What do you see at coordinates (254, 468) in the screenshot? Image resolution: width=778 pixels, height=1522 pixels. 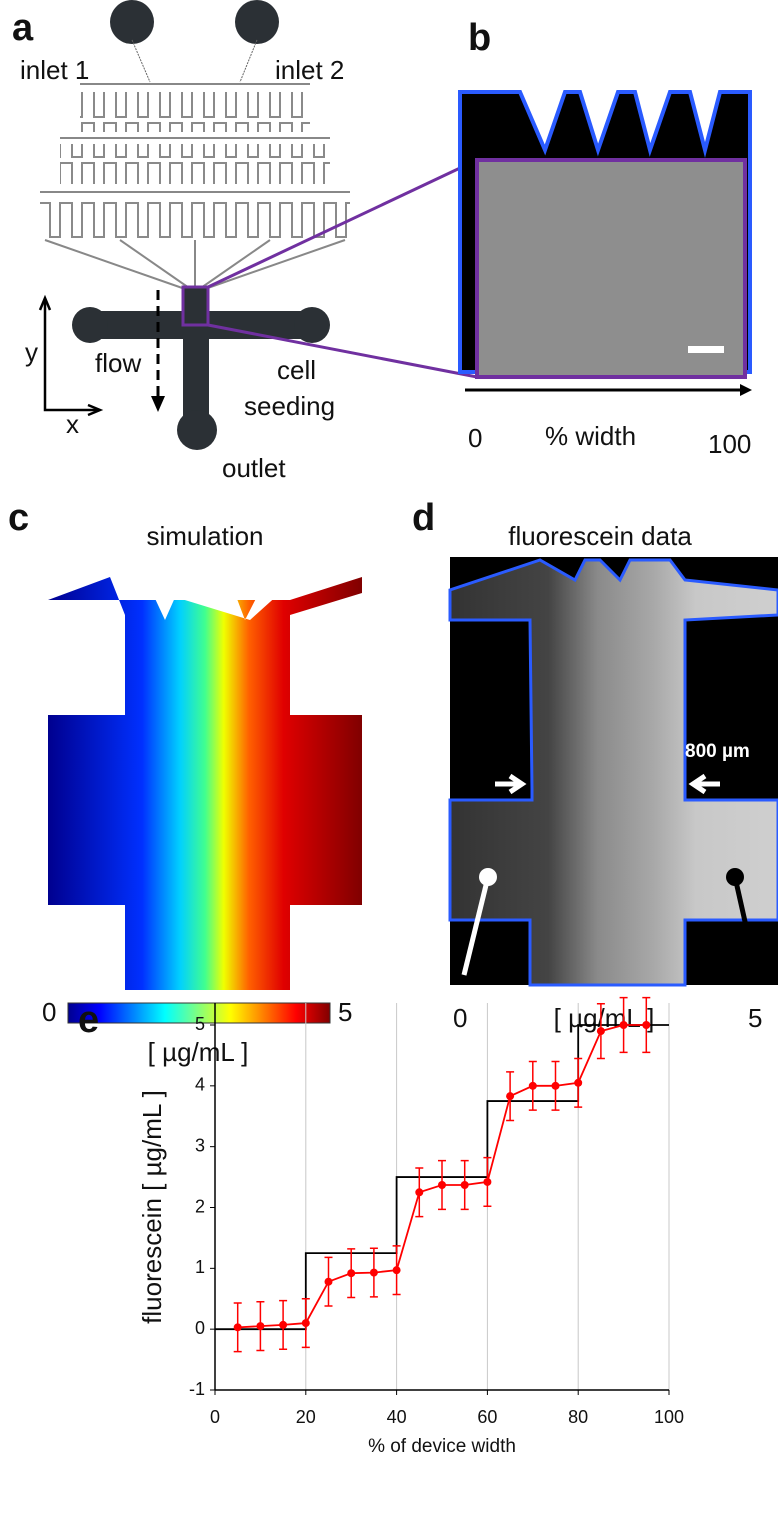 I see `text: outlet` at bounding box center [254, 468].